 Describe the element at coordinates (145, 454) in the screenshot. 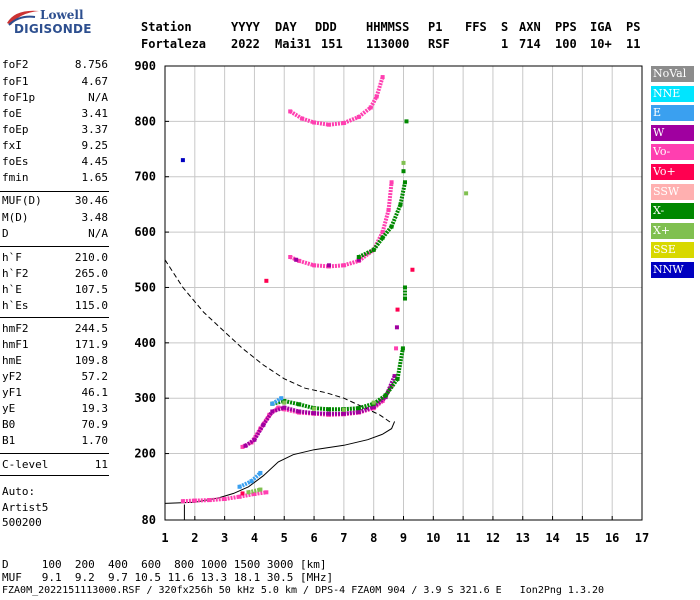

I see `y-tick-label: 200` at that location.